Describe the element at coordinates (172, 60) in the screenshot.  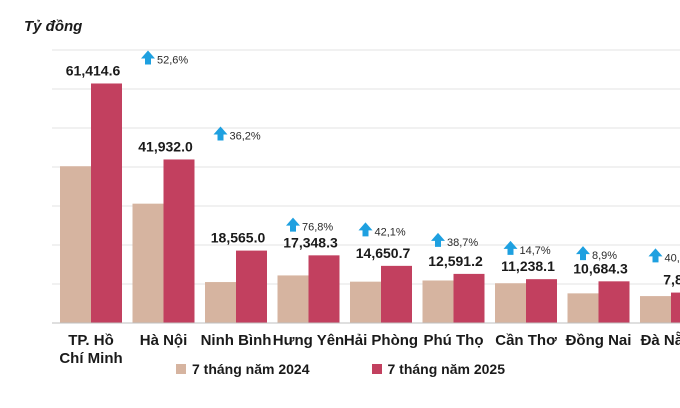
I see `growth-label: 52,6%` at that location.